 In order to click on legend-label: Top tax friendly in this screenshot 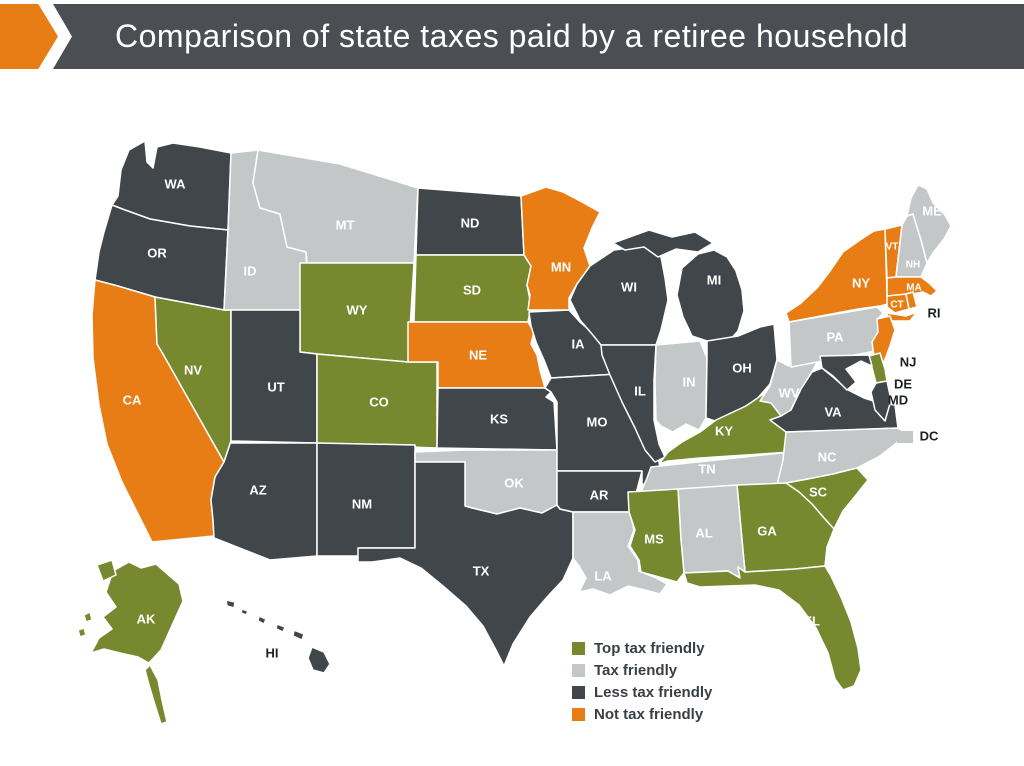, I will do `click(649, 648)`.